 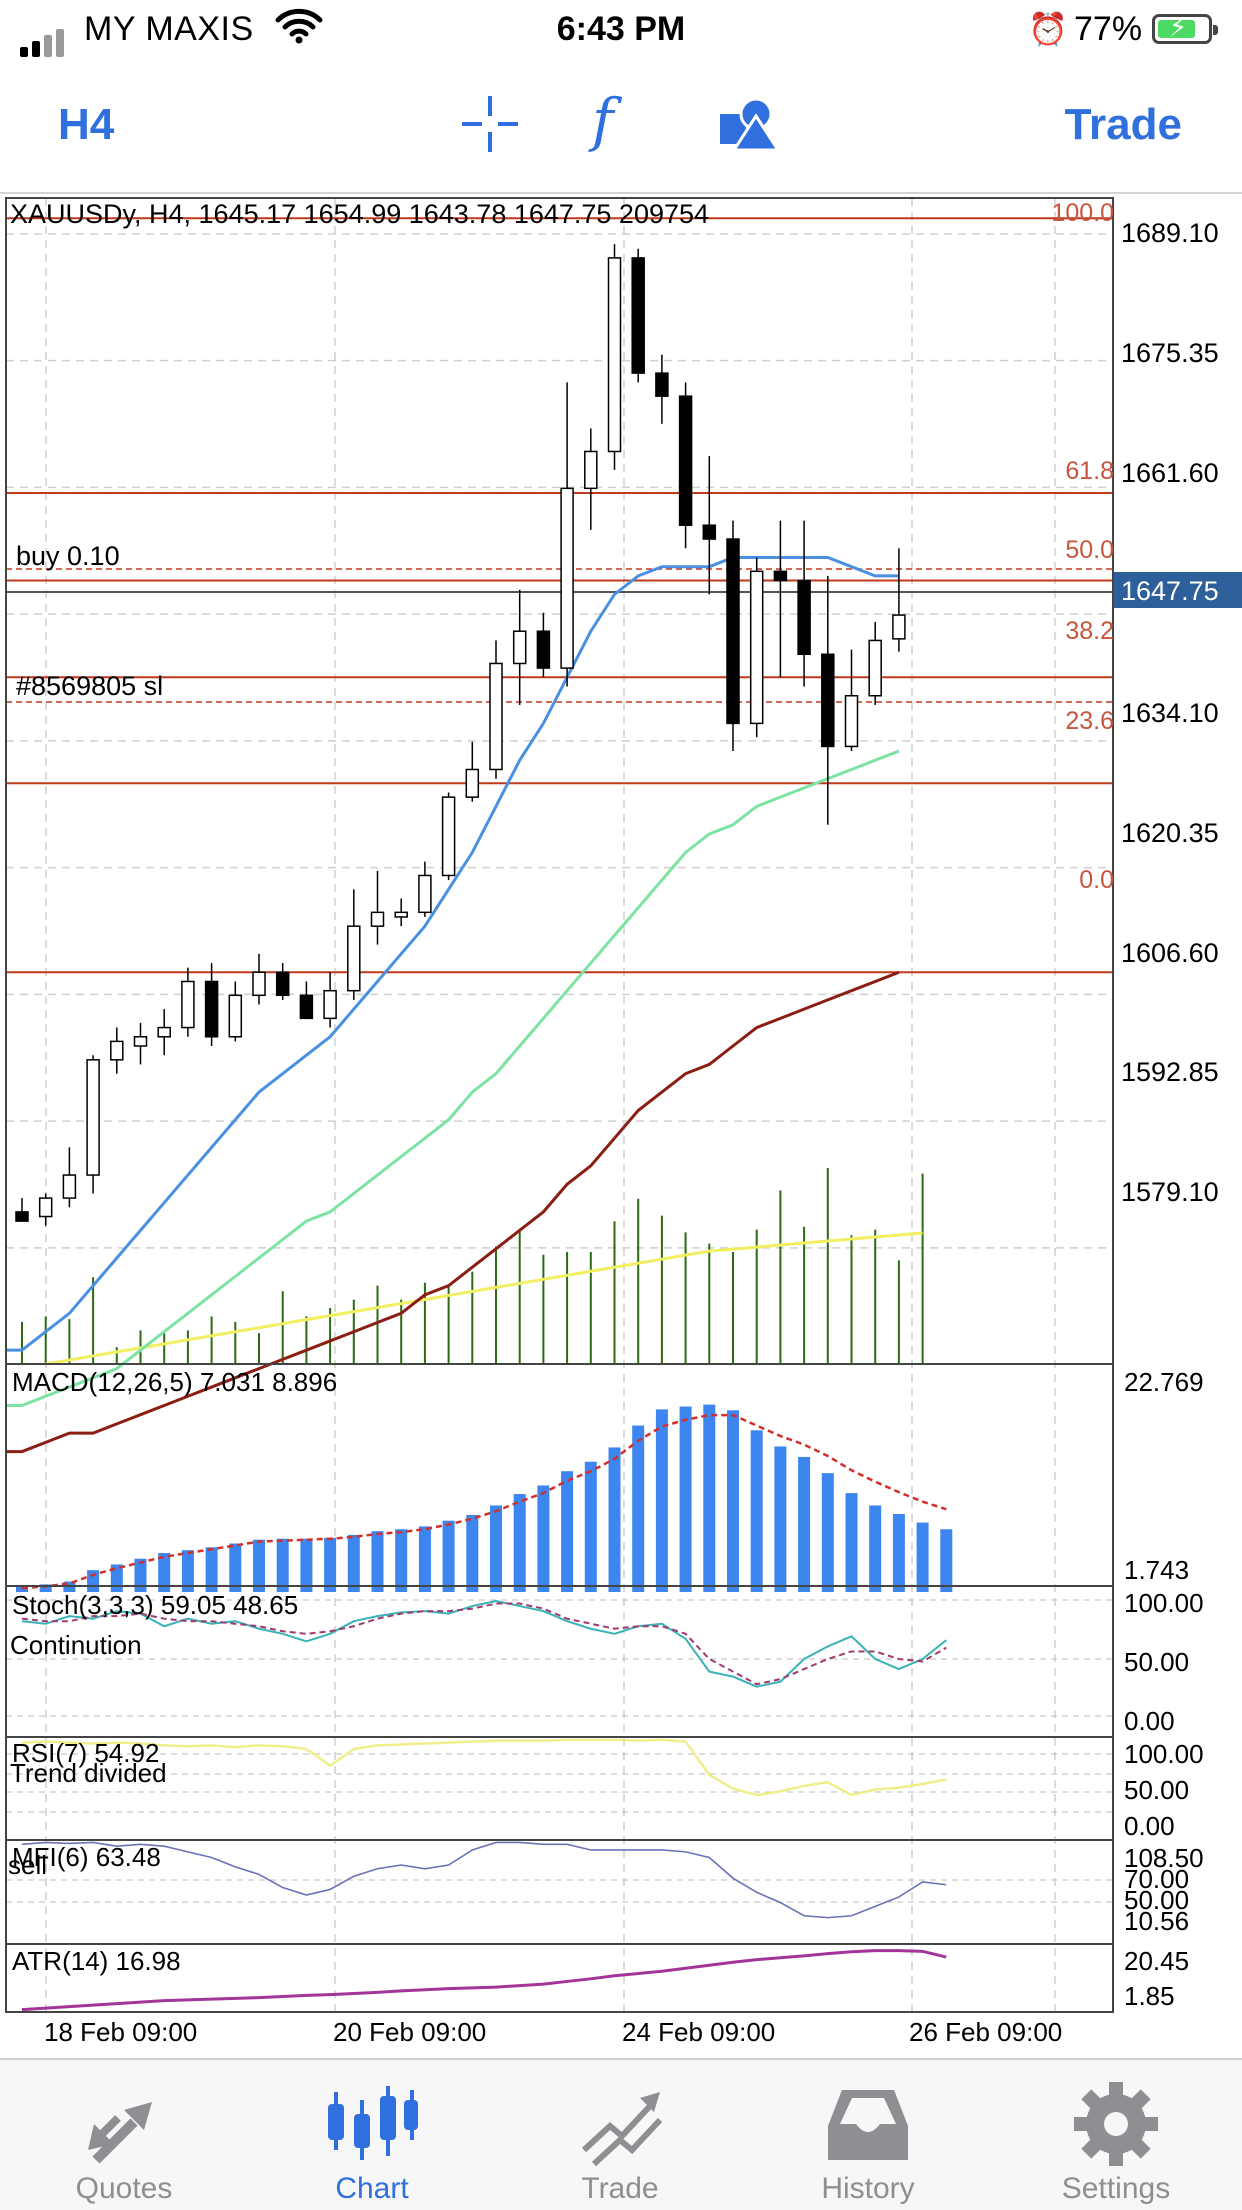 I want to click on objects-icon, so click(x=749, y=125).